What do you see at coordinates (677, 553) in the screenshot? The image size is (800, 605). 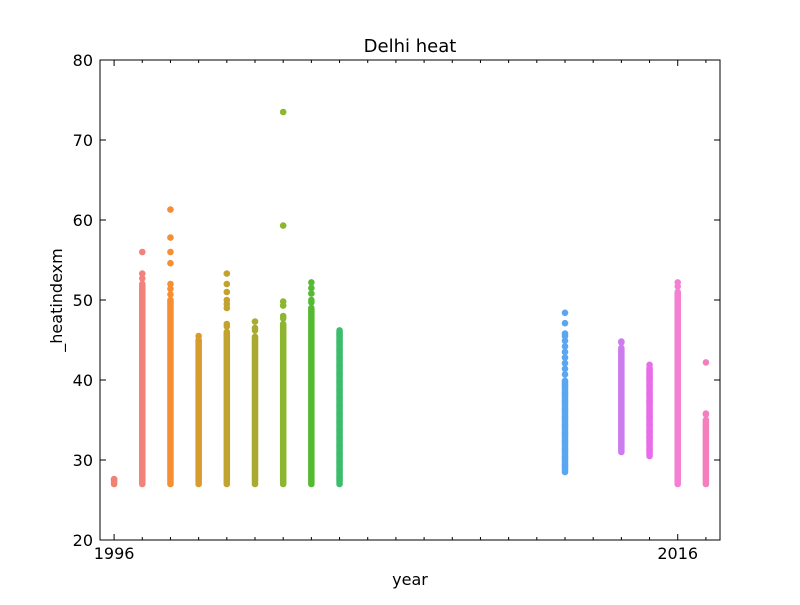 I see `x-tick-label: 2016` at bounding box center [677, 553].